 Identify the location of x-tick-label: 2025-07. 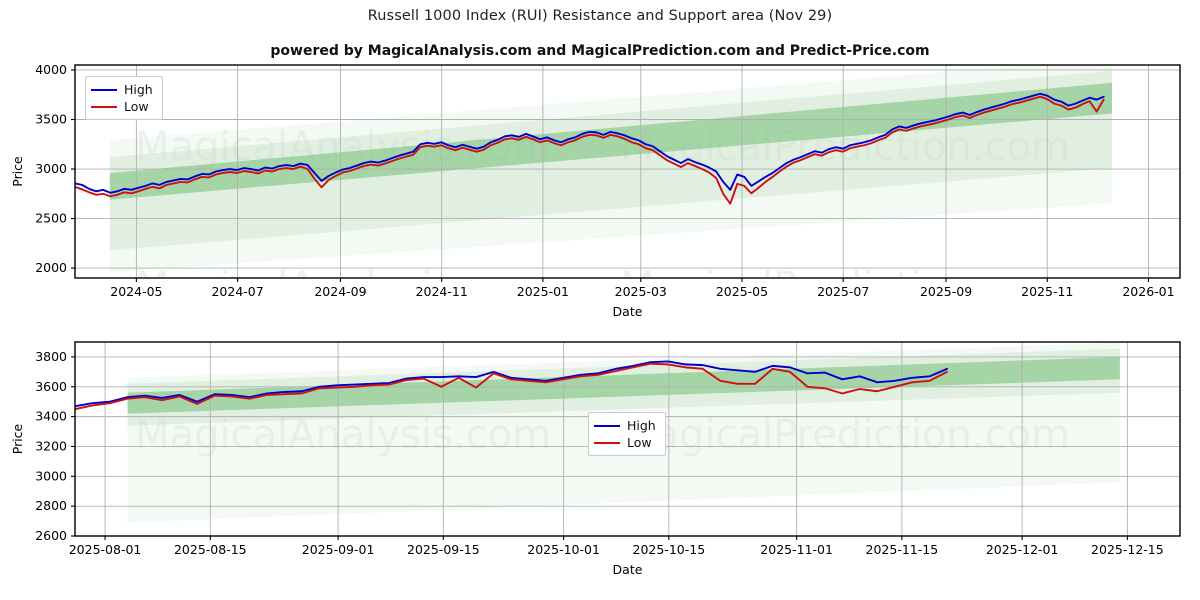
(843, 291).